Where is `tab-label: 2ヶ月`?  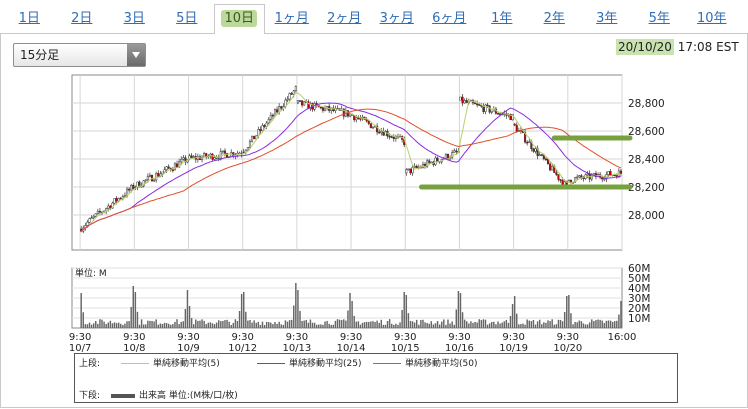
tab-label: 2ヶ月 is located at coordinates (344, 18).